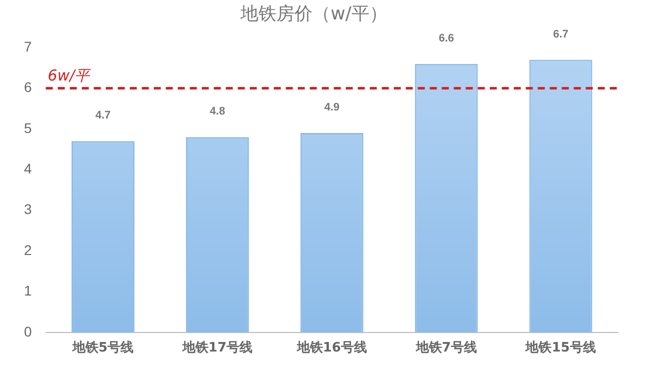 The height and width of the screenshot is (368, 648). What do you see at coordinates (216, 348) in the screenshot?
I see `x-tick-label: 地铁17号线` at bounding box center [216, 348].